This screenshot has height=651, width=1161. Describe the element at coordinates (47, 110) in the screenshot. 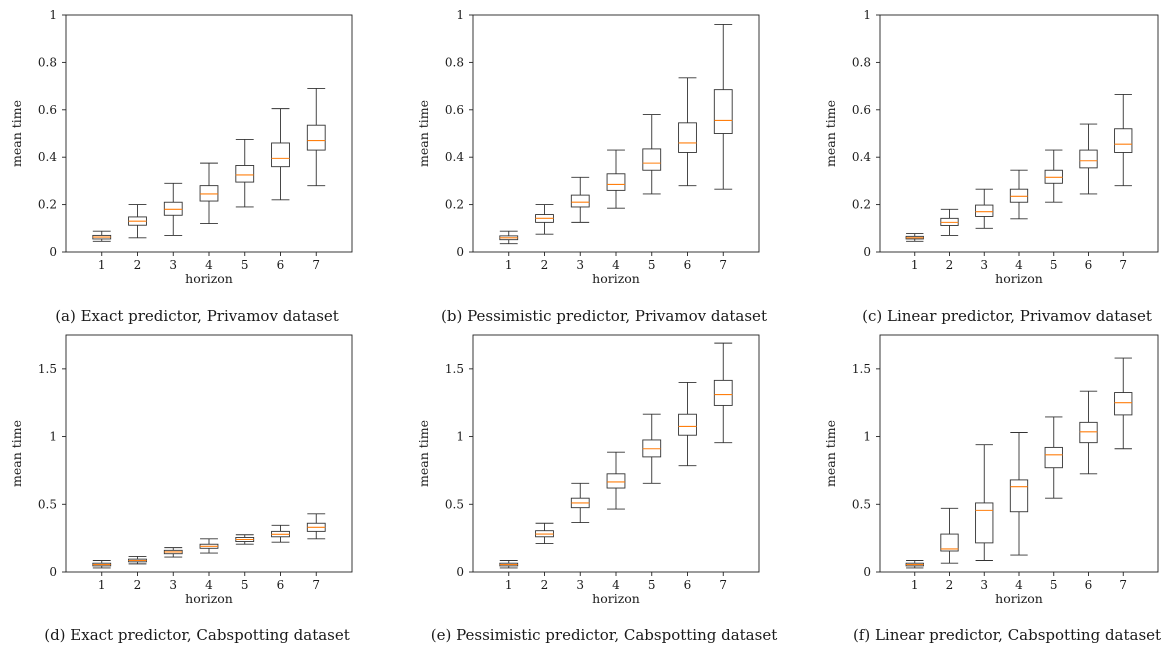

I see `y-tick-label: 0.6` at that location.